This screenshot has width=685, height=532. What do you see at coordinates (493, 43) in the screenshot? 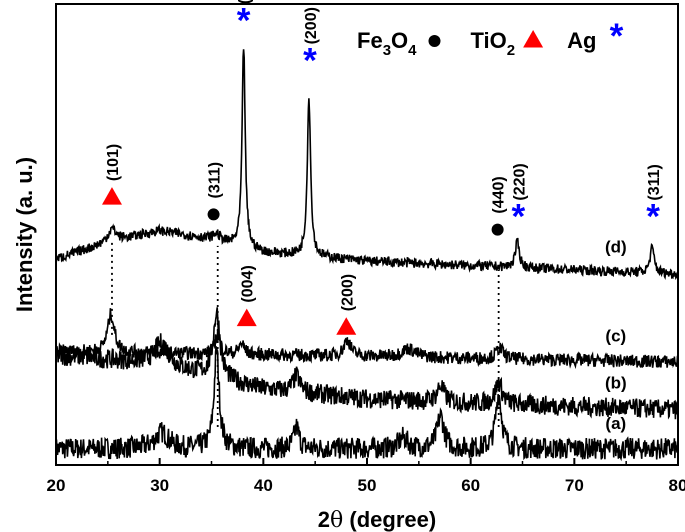
I see `legend-label: TiO2` at bounding box center [493, 43].